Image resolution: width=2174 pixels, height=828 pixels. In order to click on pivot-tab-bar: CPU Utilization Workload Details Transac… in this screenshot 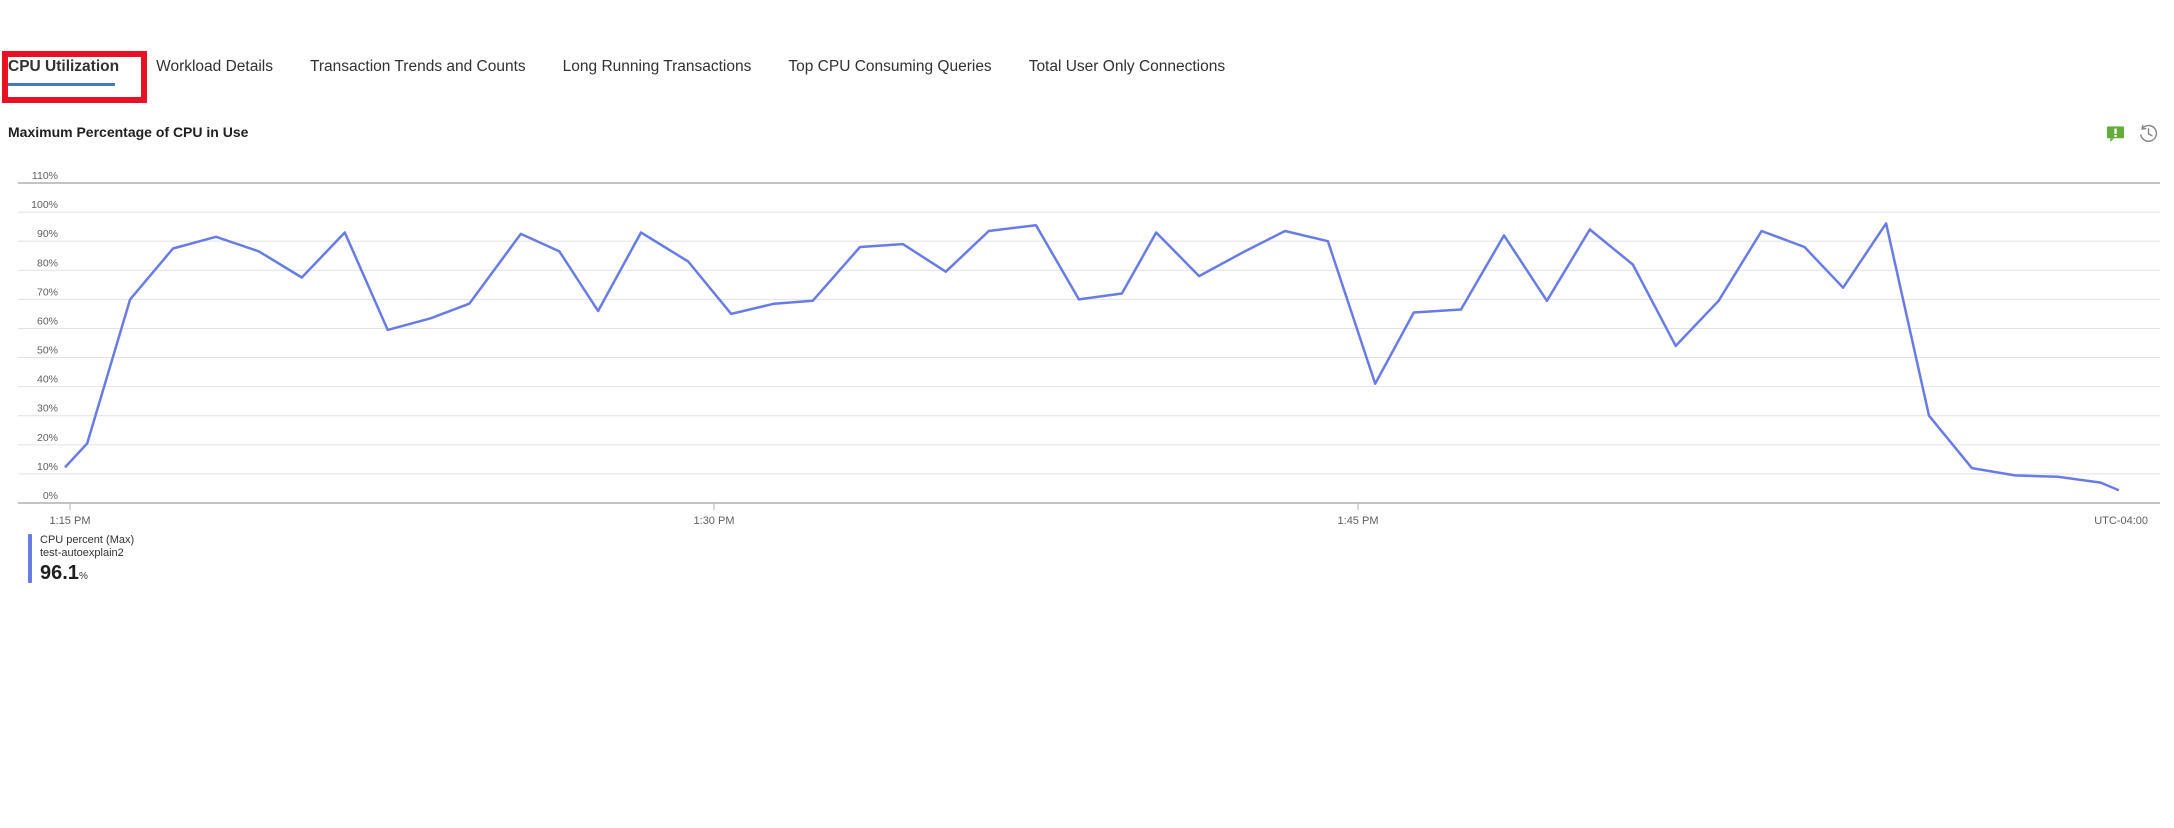, I will do `click(616, 72)`.